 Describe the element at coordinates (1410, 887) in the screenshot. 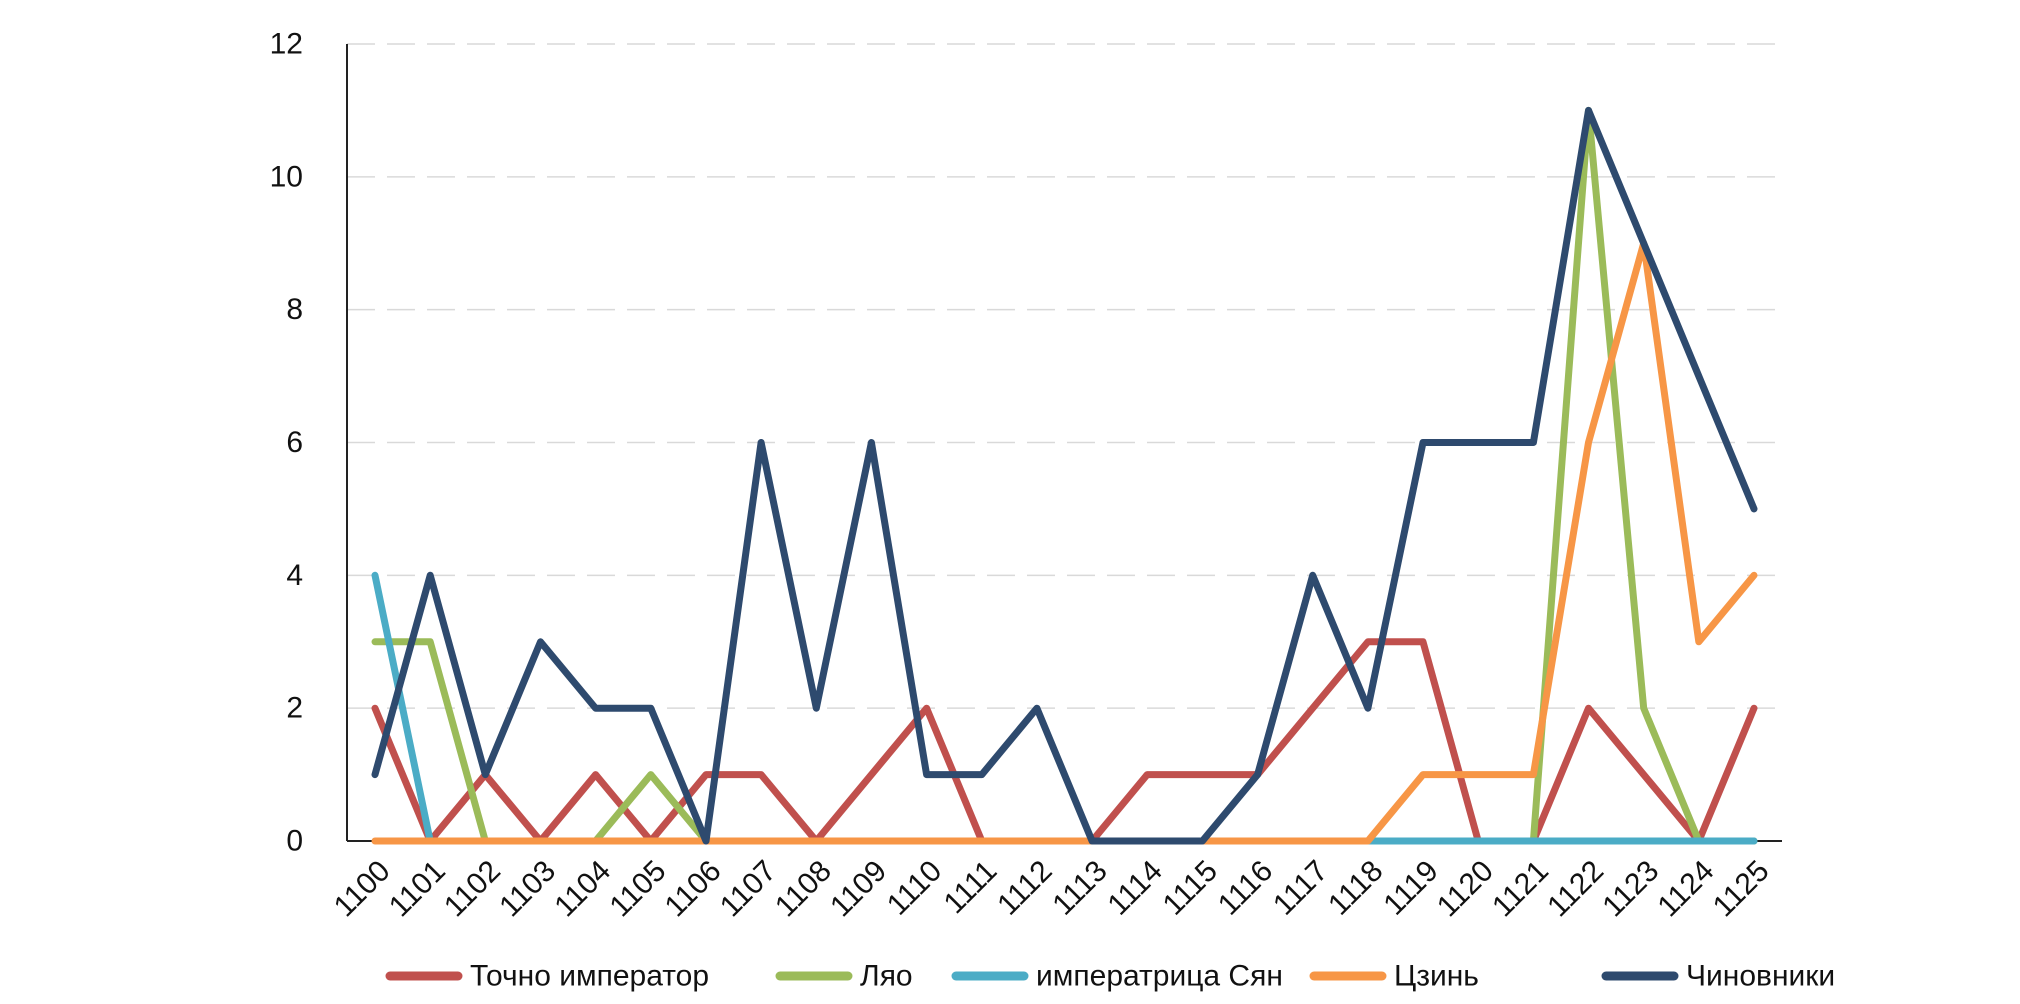

I see `x-tick-label: 1119` at that location.